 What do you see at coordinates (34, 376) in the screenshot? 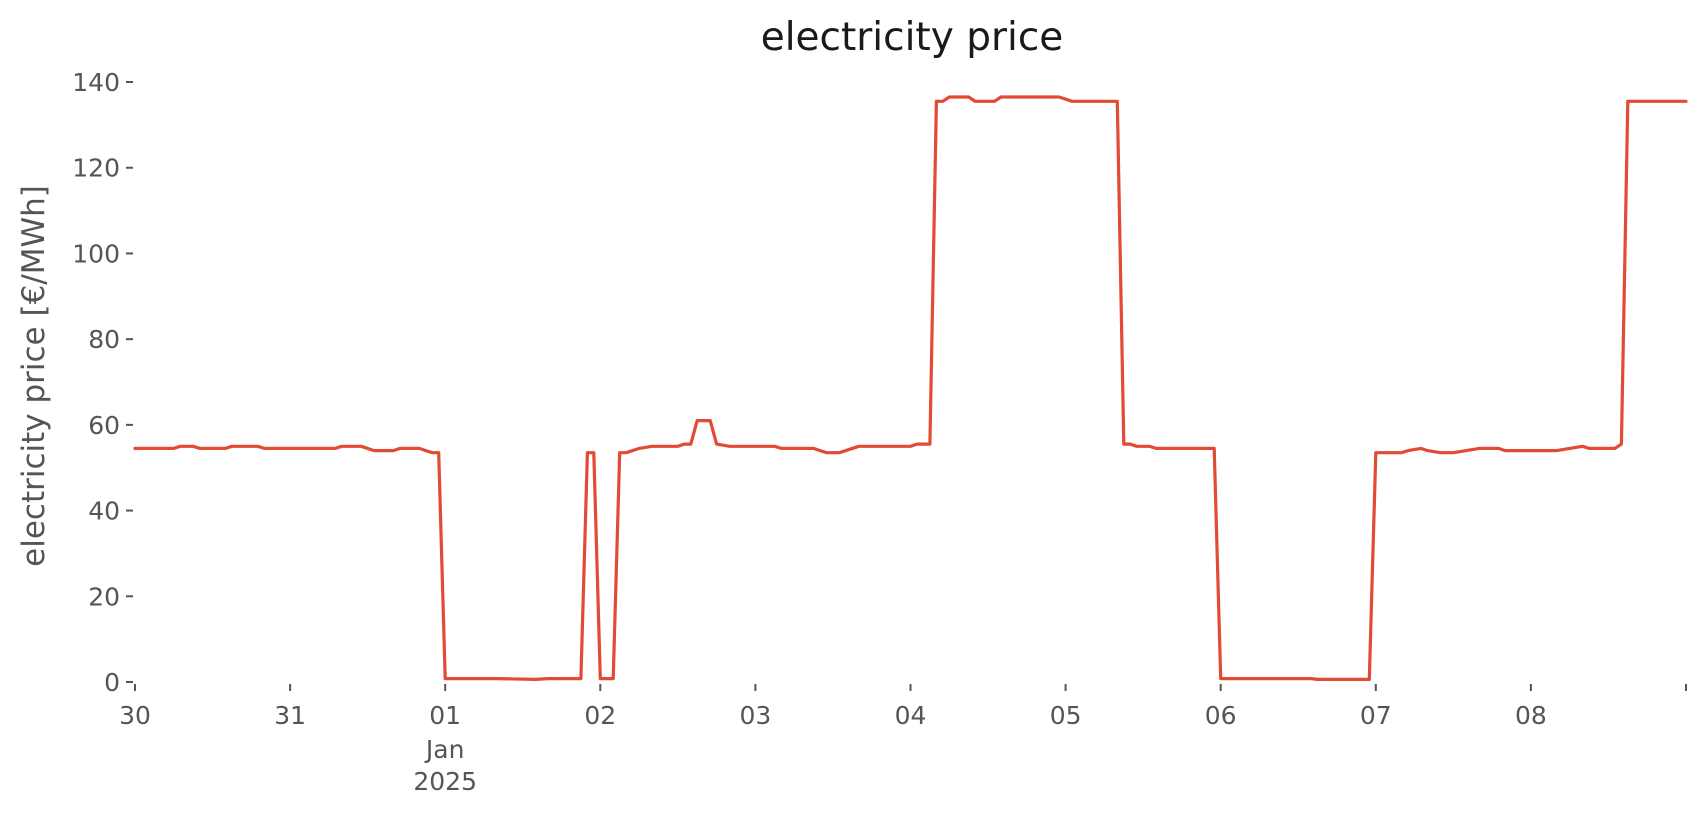
I see `y-axis-label: electricity price [€/MWh]` at bounding box center [34, 376].